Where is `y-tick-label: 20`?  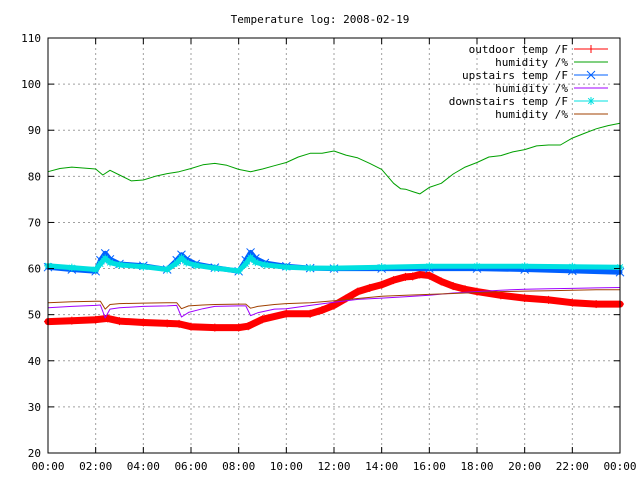 y-tick-label: 20 is located at coordinates (34, 453).